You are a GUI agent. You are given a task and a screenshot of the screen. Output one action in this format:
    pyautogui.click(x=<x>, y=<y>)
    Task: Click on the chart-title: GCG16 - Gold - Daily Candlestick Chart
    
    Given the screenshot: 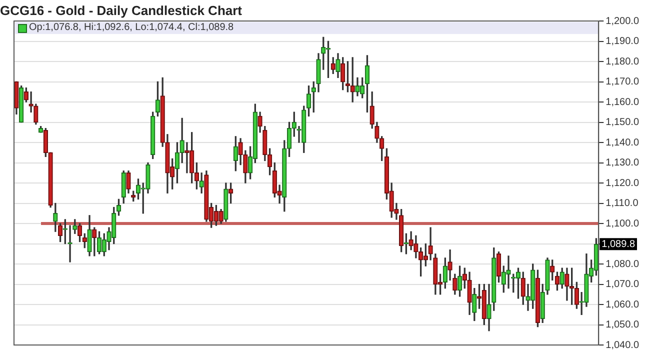 What is the action you would take?
    pyautogui.click(x=121, y=10)
    